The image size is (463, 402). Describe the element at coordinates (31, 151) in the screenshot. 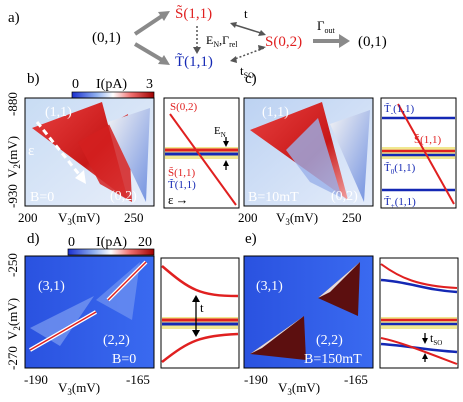

I see `panel-b-epsilon: ε` at that location.